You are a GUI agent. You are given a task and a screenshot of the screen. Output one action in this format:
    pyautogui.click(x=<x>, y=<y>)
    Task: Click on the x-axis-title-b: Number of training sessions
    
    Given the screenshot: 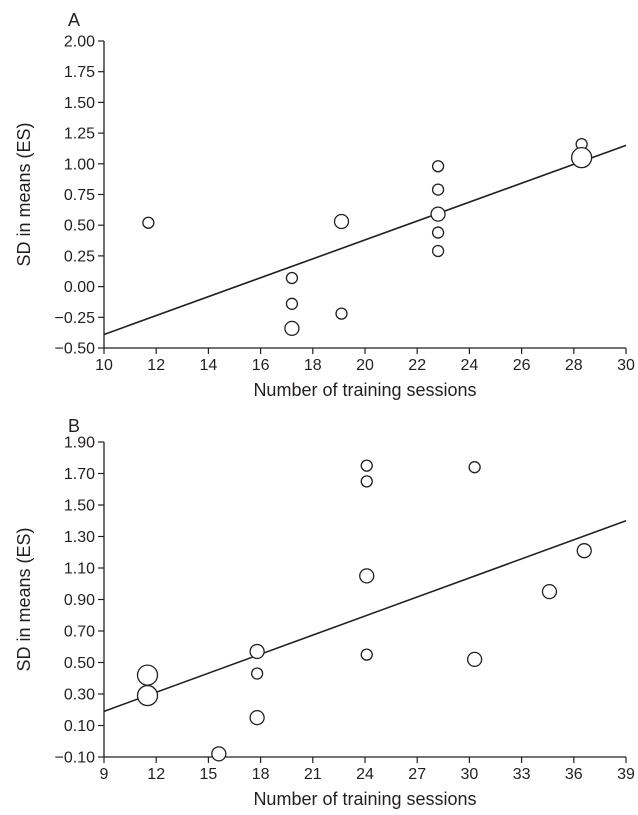 What is the action you would take?
    pyautogui.click(x=364, y=799)
    